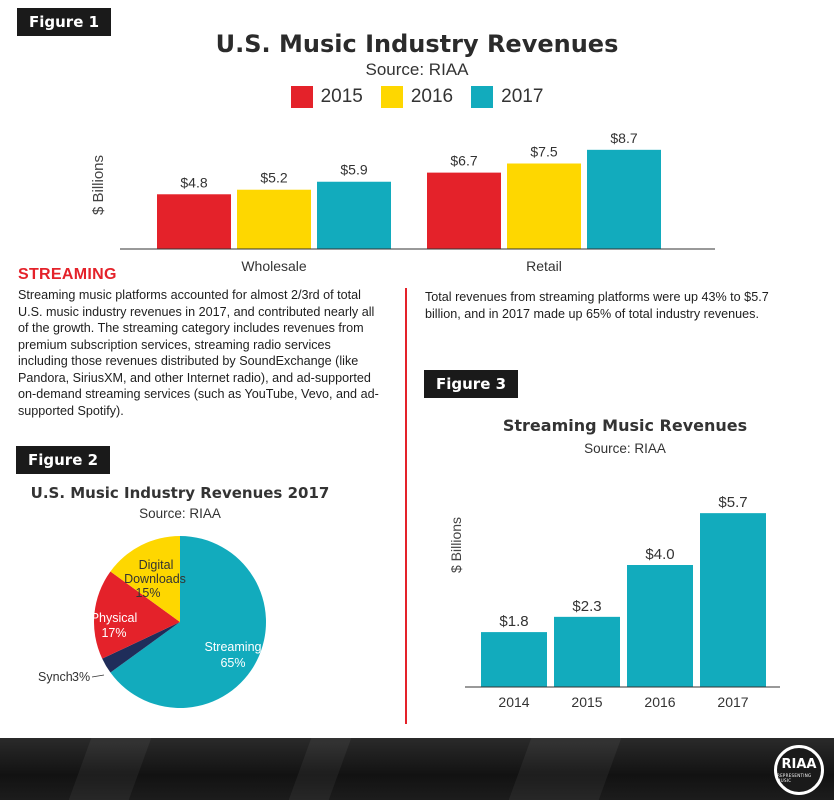 The width and height of the screenshot is (834, 800). I want to click on bar-retail-2016, so click(544, 206).